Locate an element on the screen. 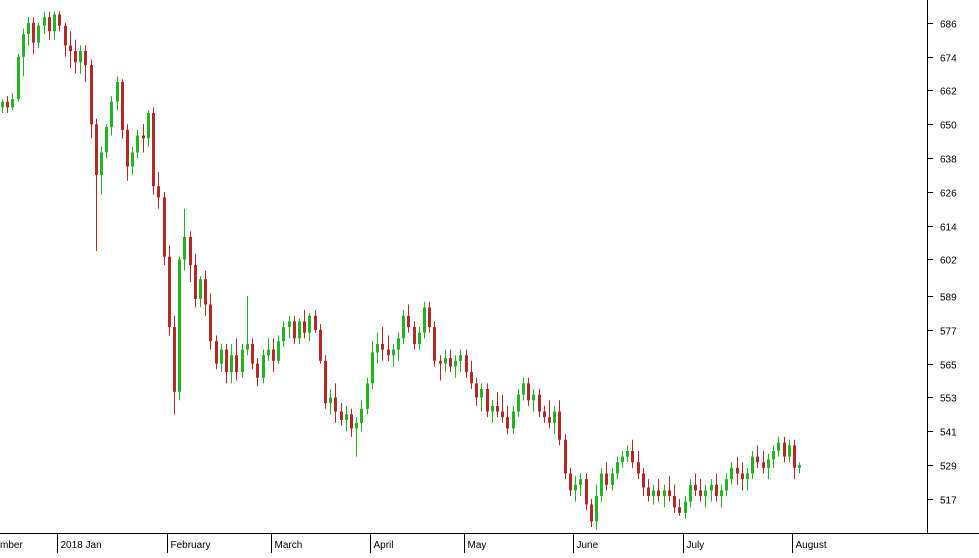 The width and height of the screenshot is (979, 558). x-month-label: July is located at coordinates (696, 545).